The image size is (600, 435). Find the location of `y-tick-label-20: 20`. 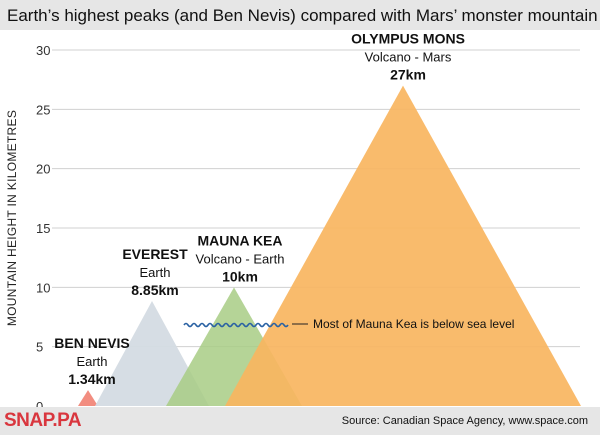

y-tick-label-20: 20 is located at coordinates (43, 169).